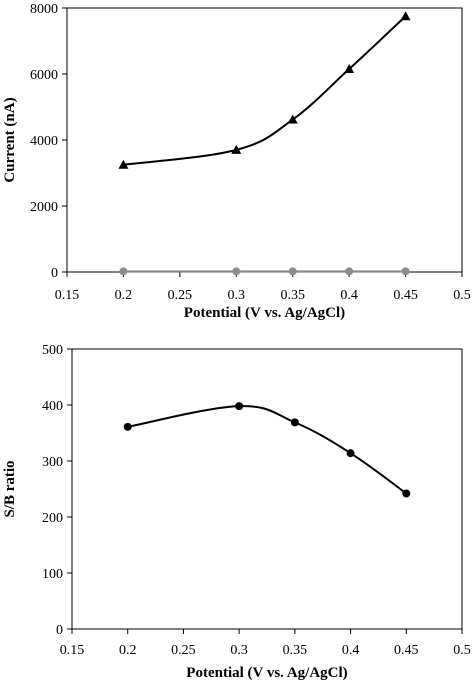 Image resolution: width=474 pixels, height=684 pixels. Describe the element at coordinates (10, 488) in the screenshot. I see `y-axis-title: S/B ratio` at that location.